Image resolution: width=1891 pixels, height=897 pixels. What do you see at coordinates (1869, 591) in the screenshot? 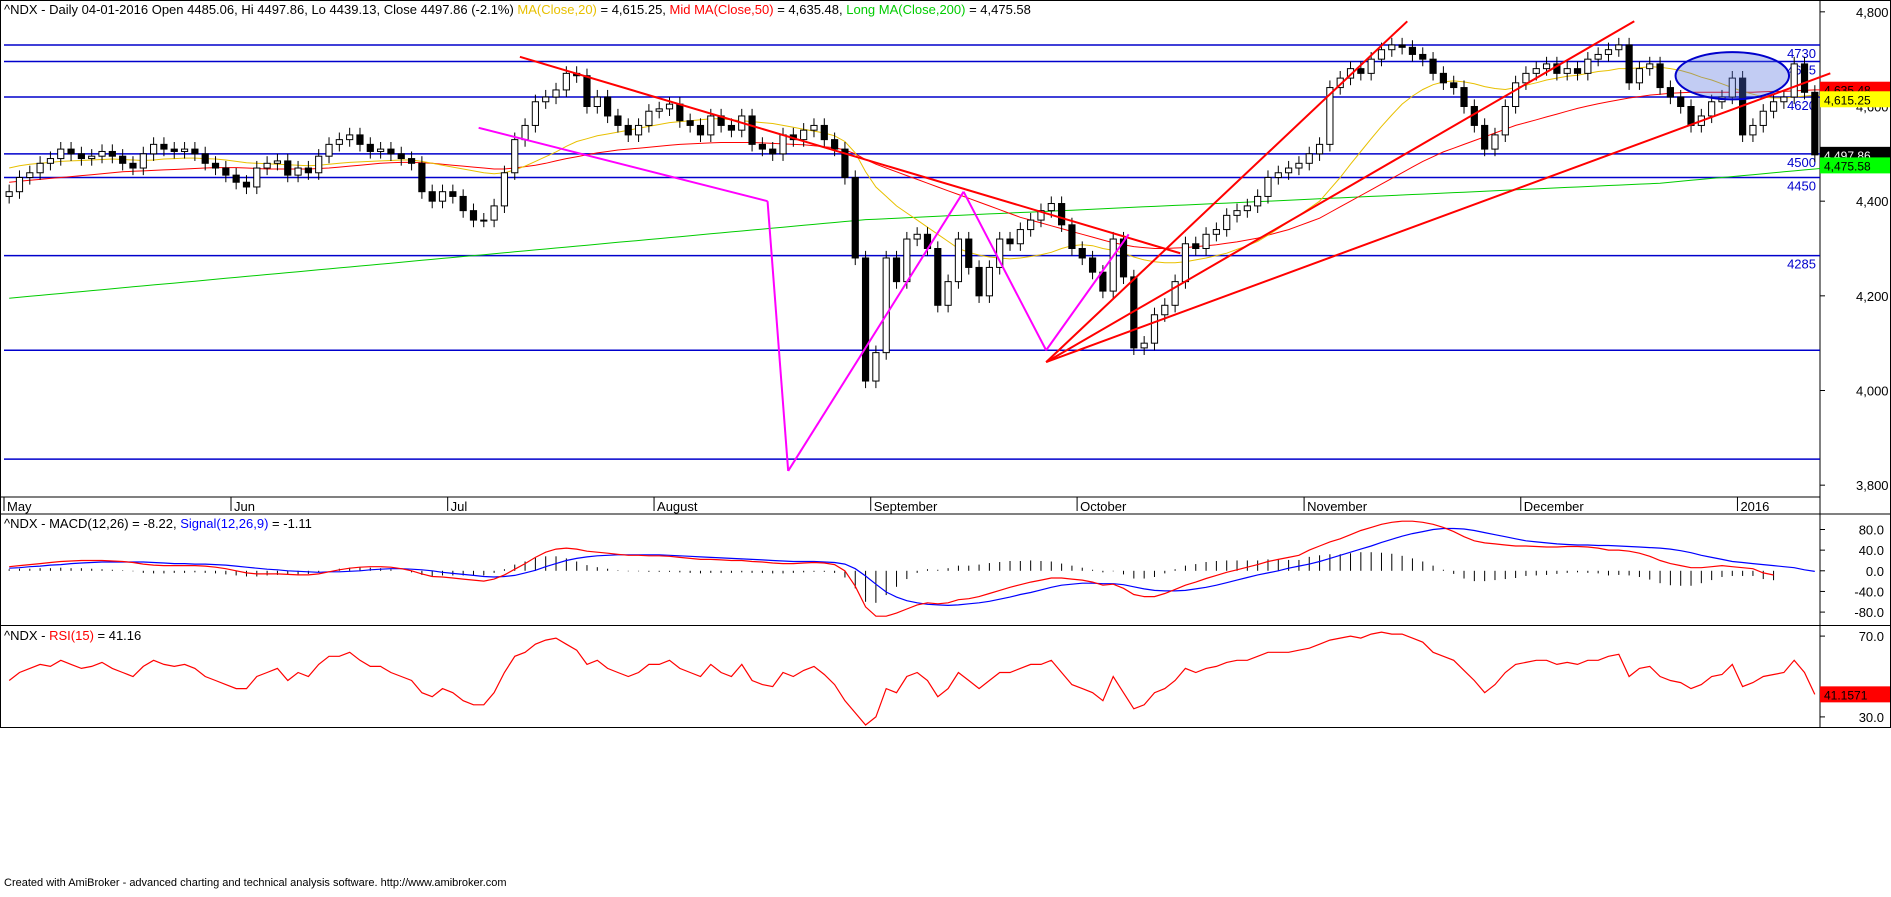
I see `macd-y-tick-label: -40.0` at bounding box center [1869, 591].